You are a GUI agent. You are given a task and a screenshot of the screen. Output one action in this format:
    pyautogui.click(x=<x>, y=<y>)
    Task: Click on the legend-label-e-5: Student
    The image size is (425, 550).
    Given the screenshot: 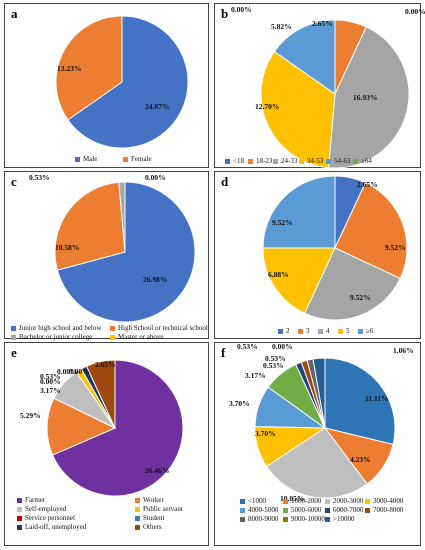 What is the action you would take?
    pyautogui.click(x=154, y=518)
    